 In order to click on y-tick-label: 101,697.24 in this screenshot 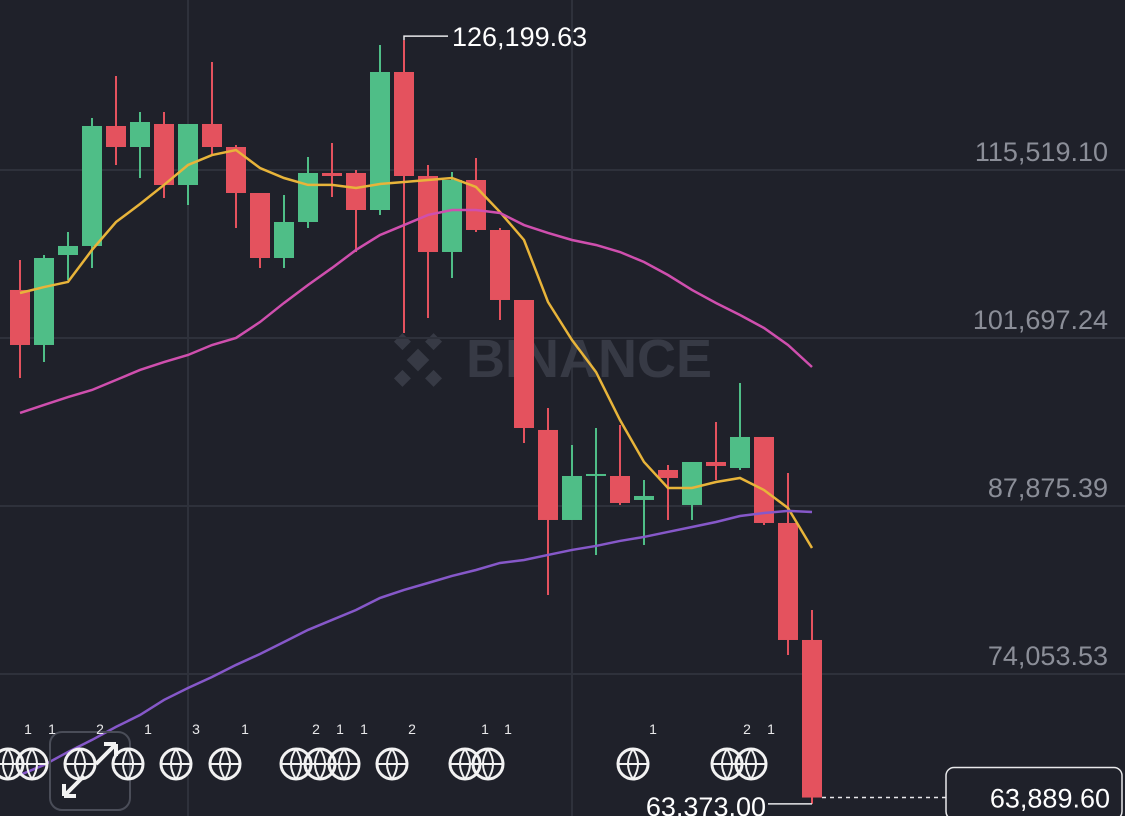, I will do `click(1040, 320)`.